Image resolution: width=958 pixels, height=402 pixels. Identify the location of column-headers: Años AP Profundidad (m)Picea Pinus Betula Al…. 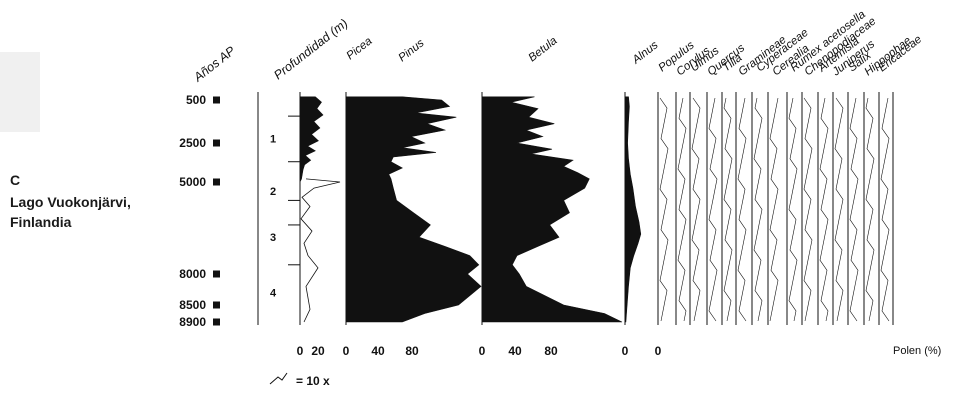
(557, 47).